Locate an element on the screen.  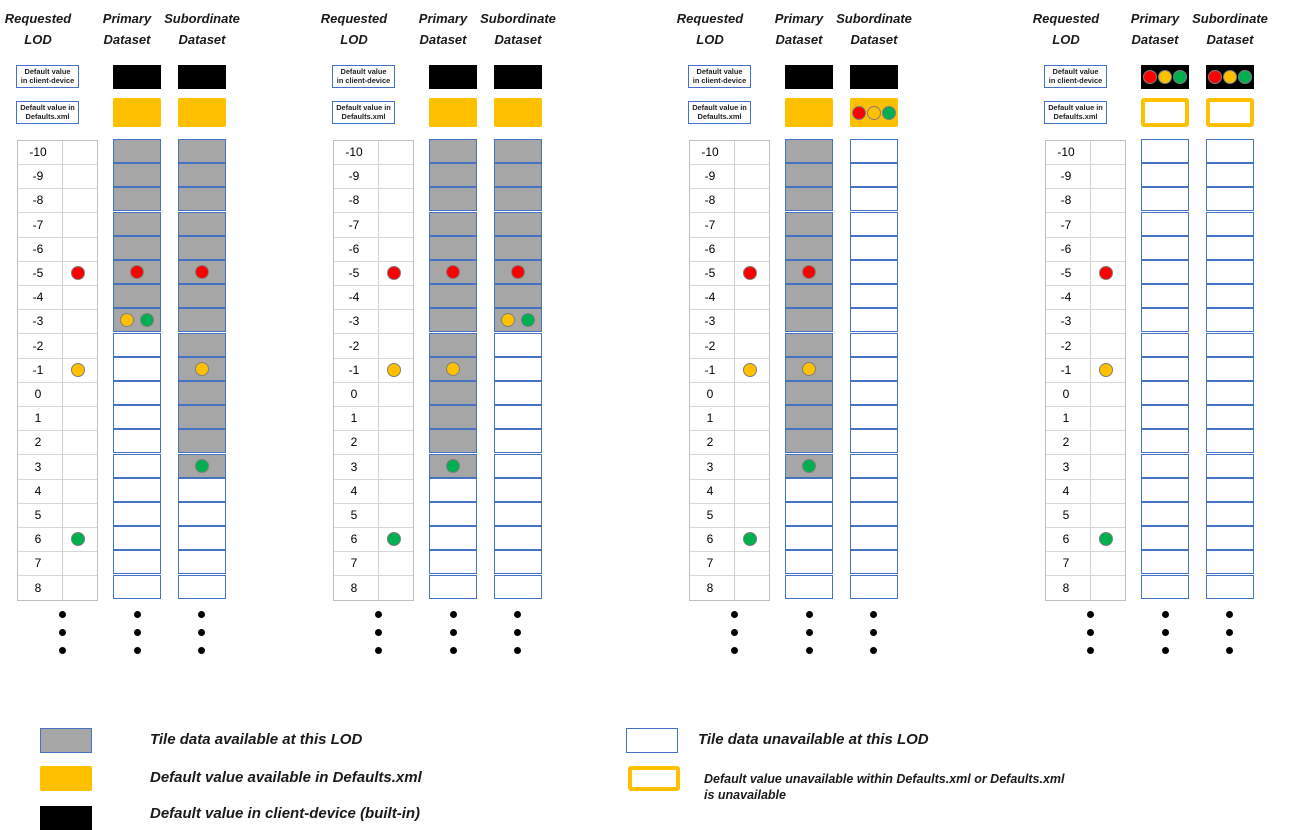
primary-client-default-swatch is located at coordinates (809, 77).